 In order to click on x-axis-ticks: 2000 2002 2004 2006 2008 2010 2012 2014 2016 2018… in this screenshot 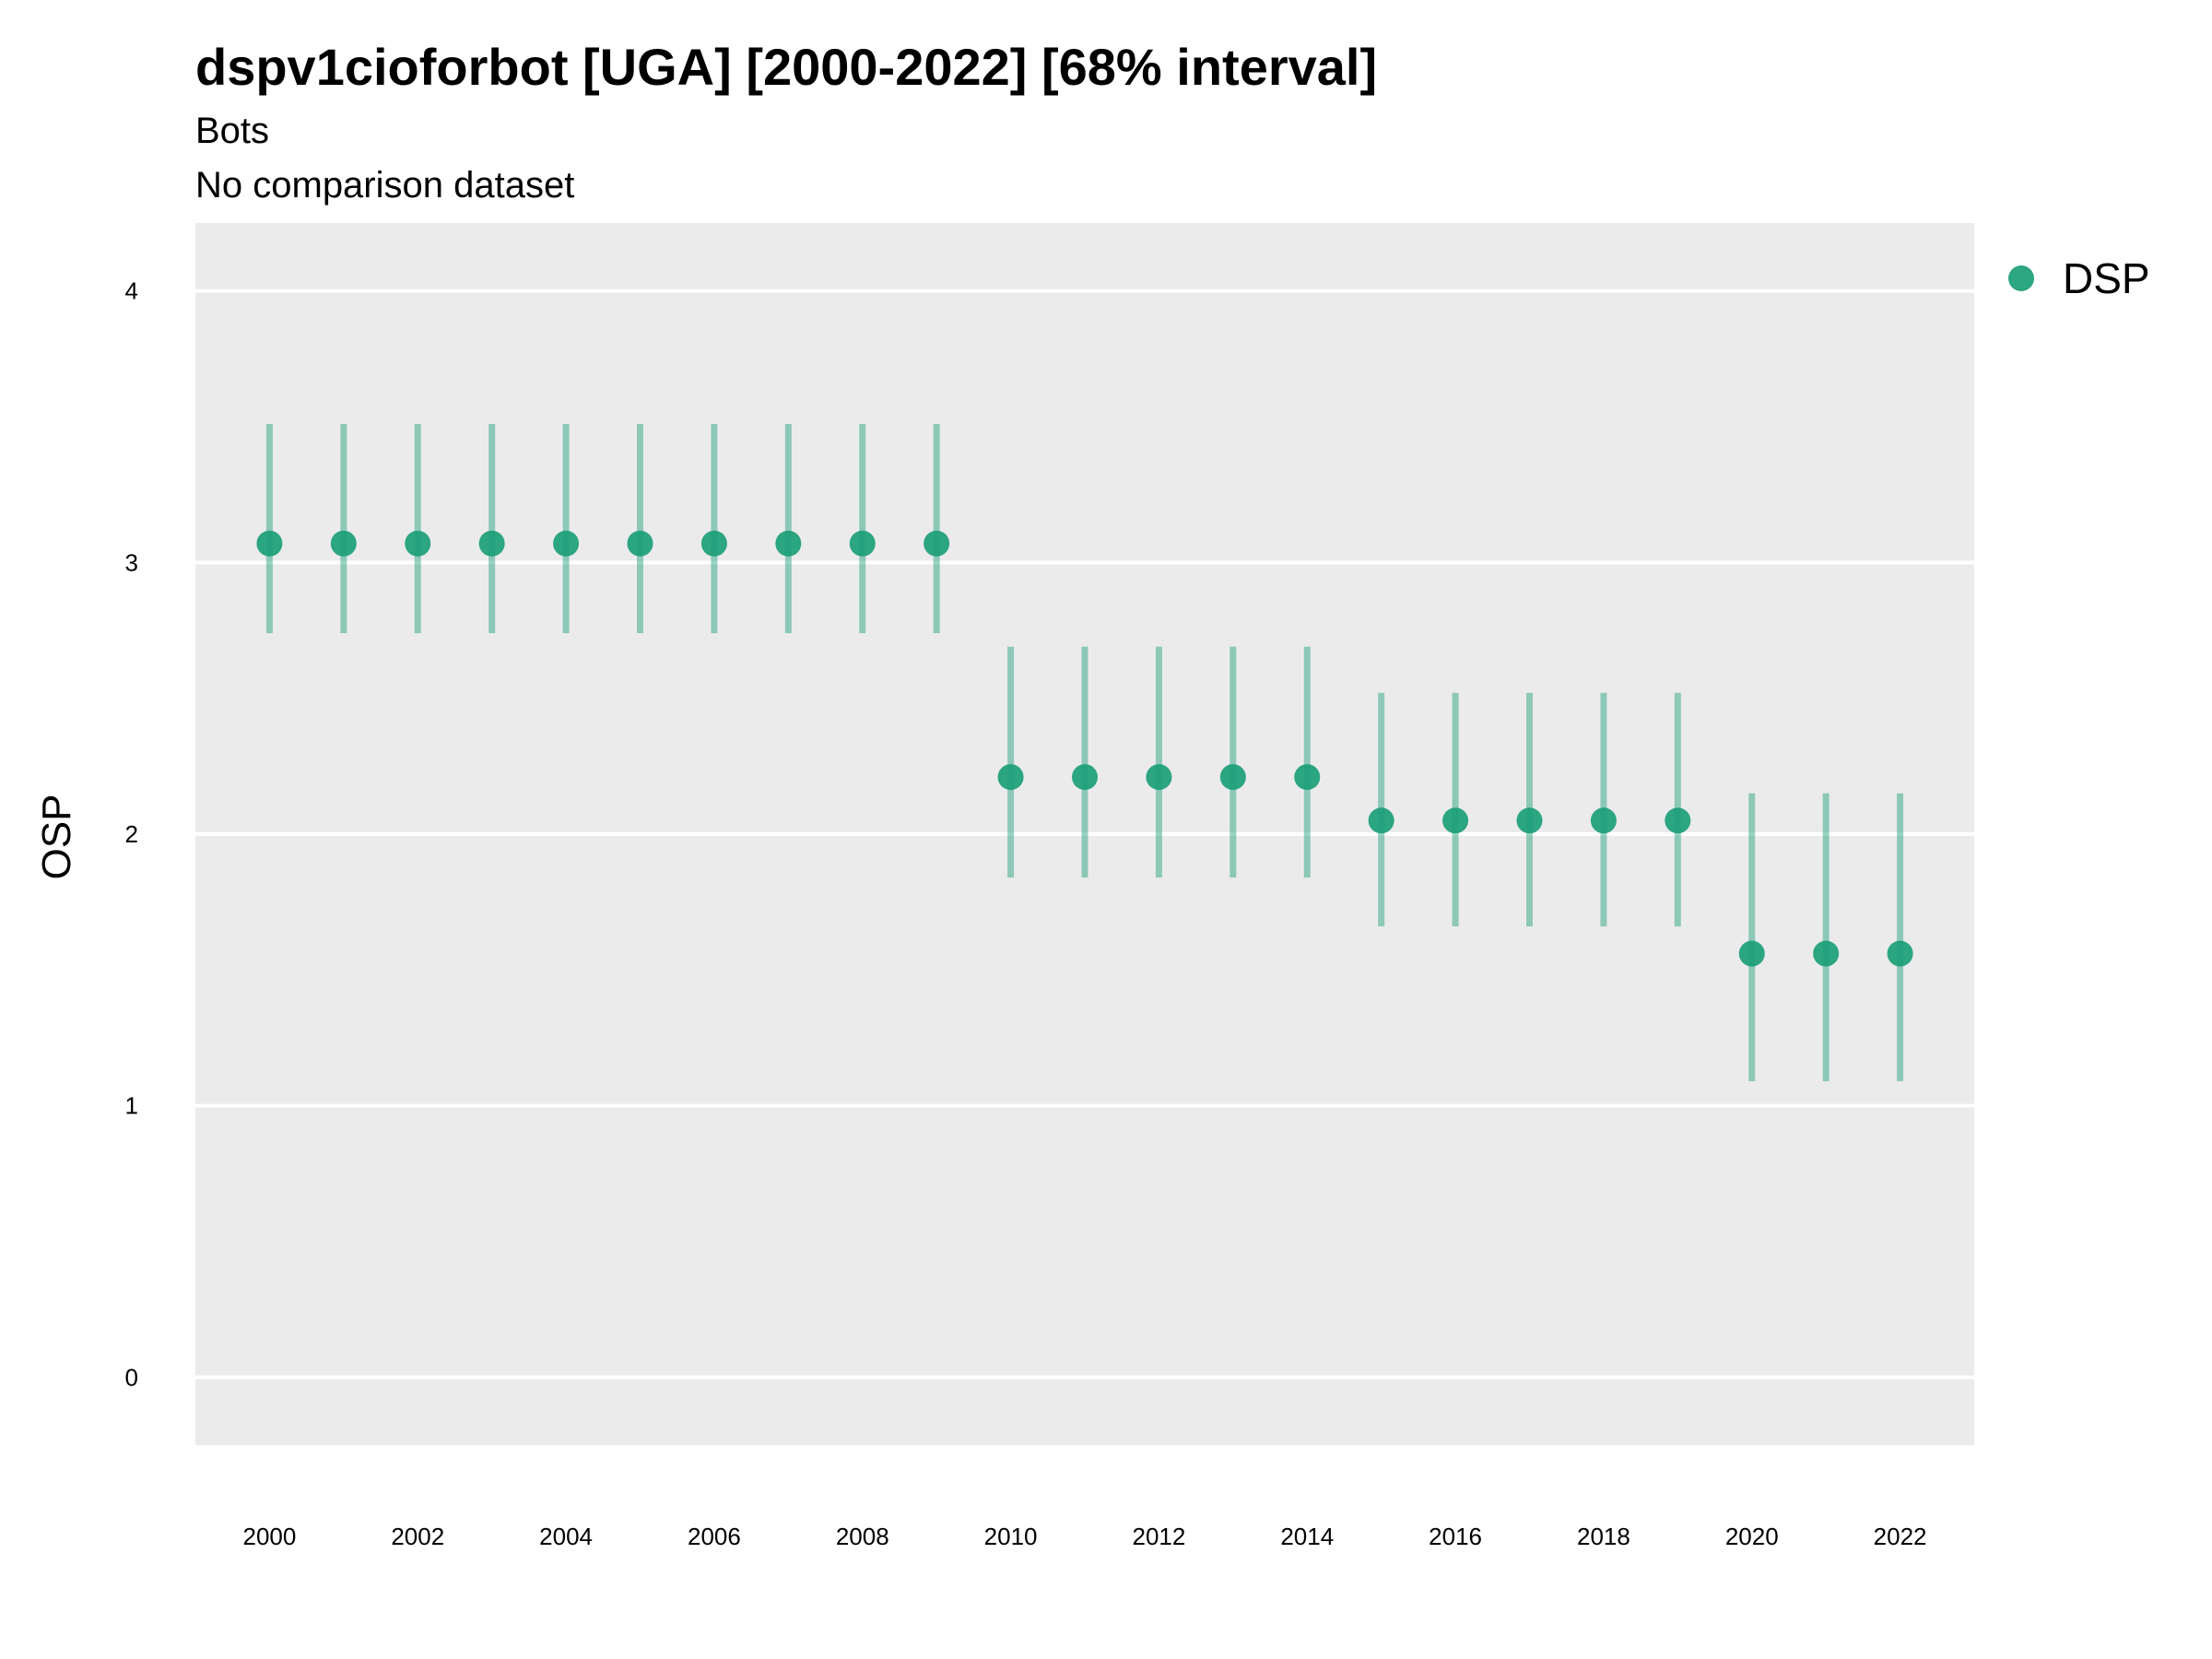, I will do `click(1084, 1536)`.